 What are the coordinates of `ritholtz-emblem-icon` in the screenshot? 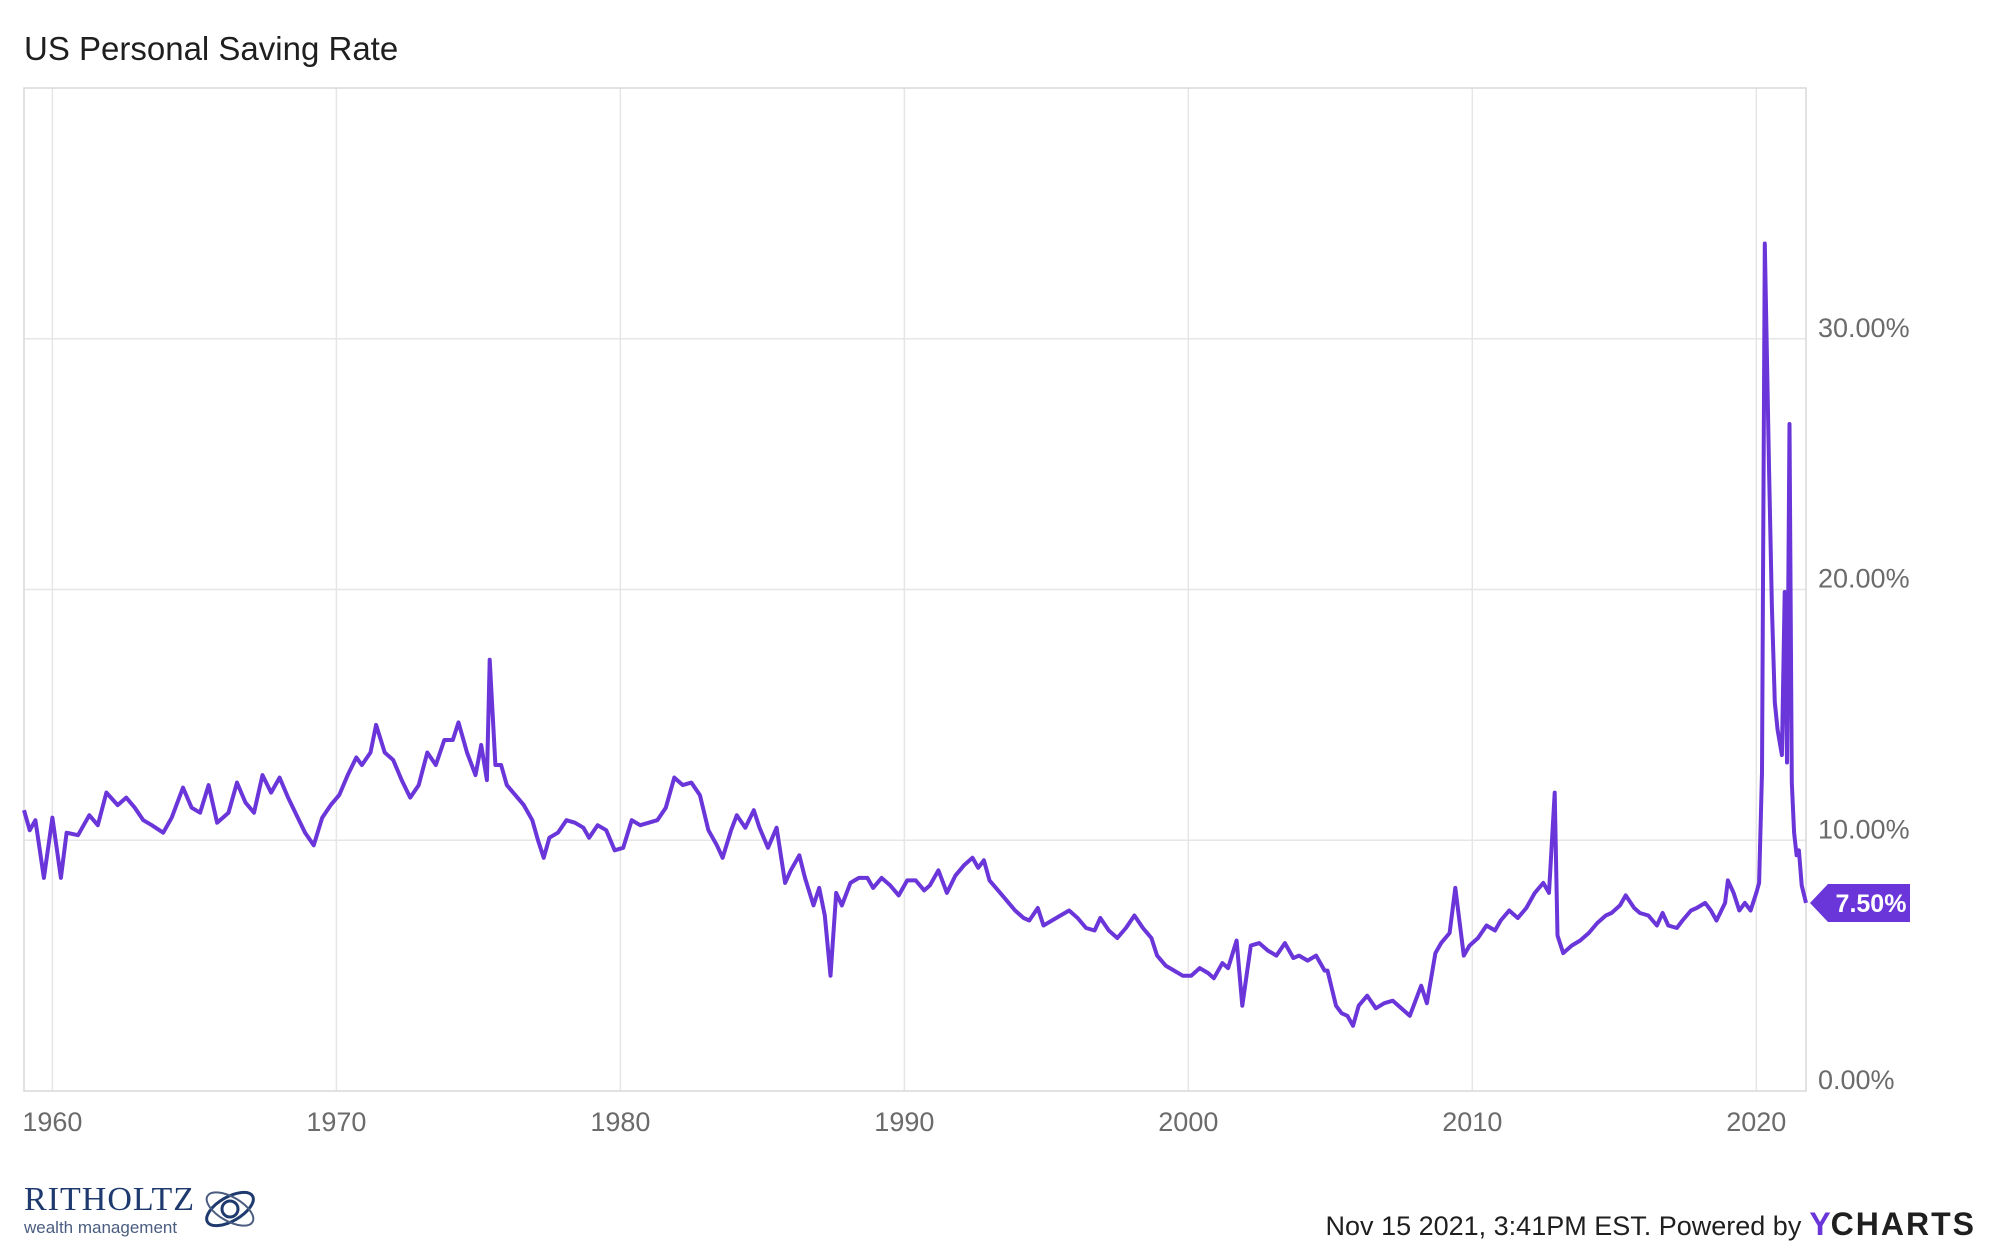 It's located at (230, 1209).